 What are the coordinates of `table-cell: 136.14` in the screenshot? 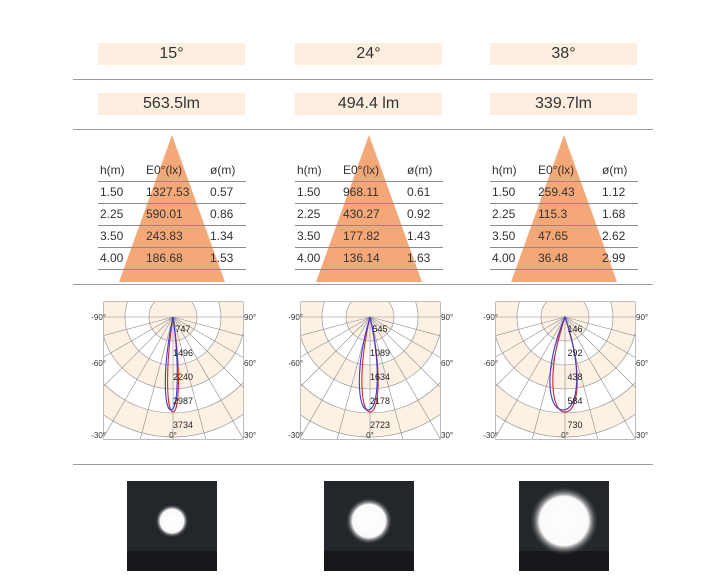 It's located at (361, 258).